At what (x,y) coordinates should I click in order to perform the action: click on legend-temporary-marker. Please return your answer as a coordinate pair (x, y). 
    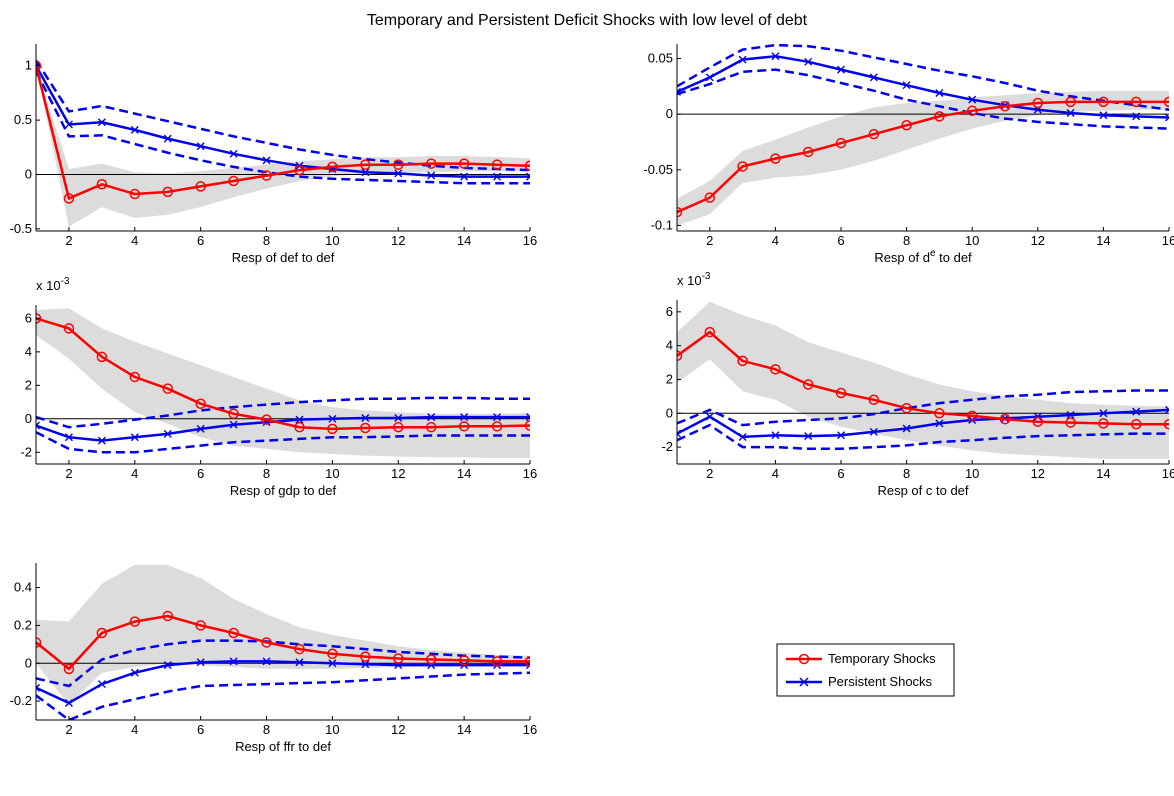
    Looking at the image, I should click on (804, 659).